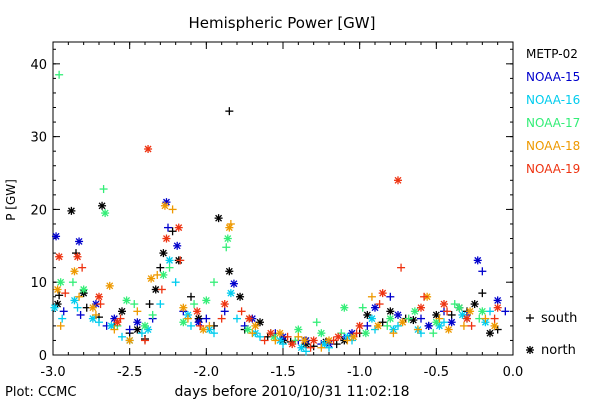 This screenshot has width=600, height=400. Describe the element at coordinates (553, 146) in the screenshot. I see `legend-entry: NOAA-18` at that location.